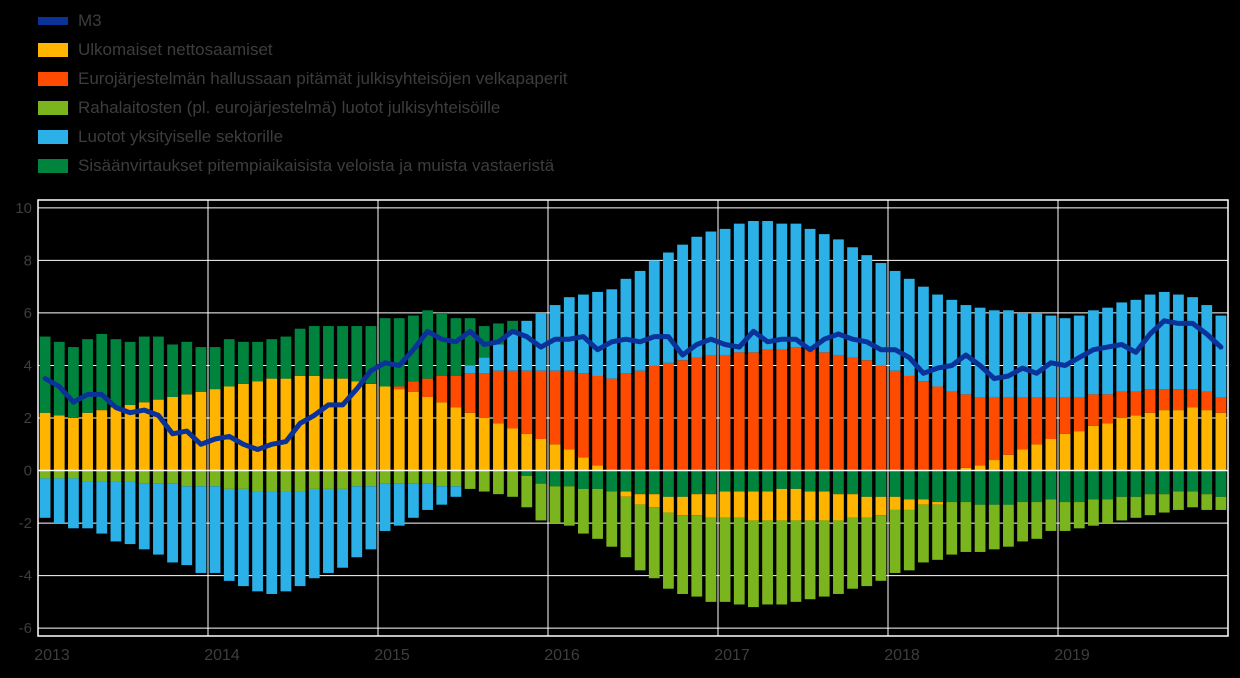 Image resolution: width=1240 pixels, height=678 pixels. Describe the element at coordinates (53, 136) in the screenshot. I see `legend-swatch-credit-to-private-sector` at that location.